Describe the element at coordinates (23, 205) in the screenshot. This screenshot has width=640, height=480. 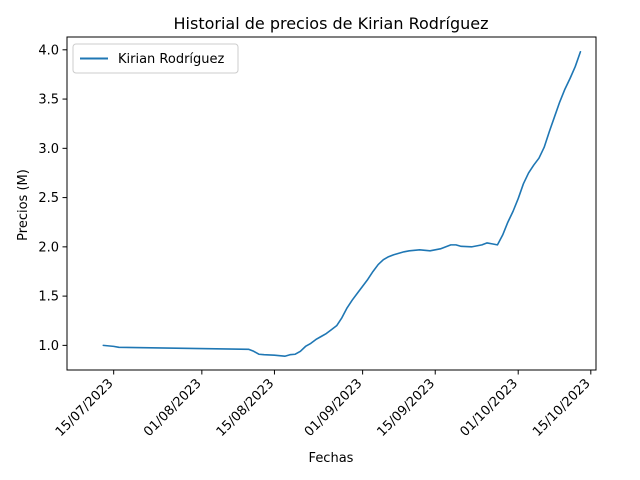
I see `y-axis-label: Precios (M)` at that location.